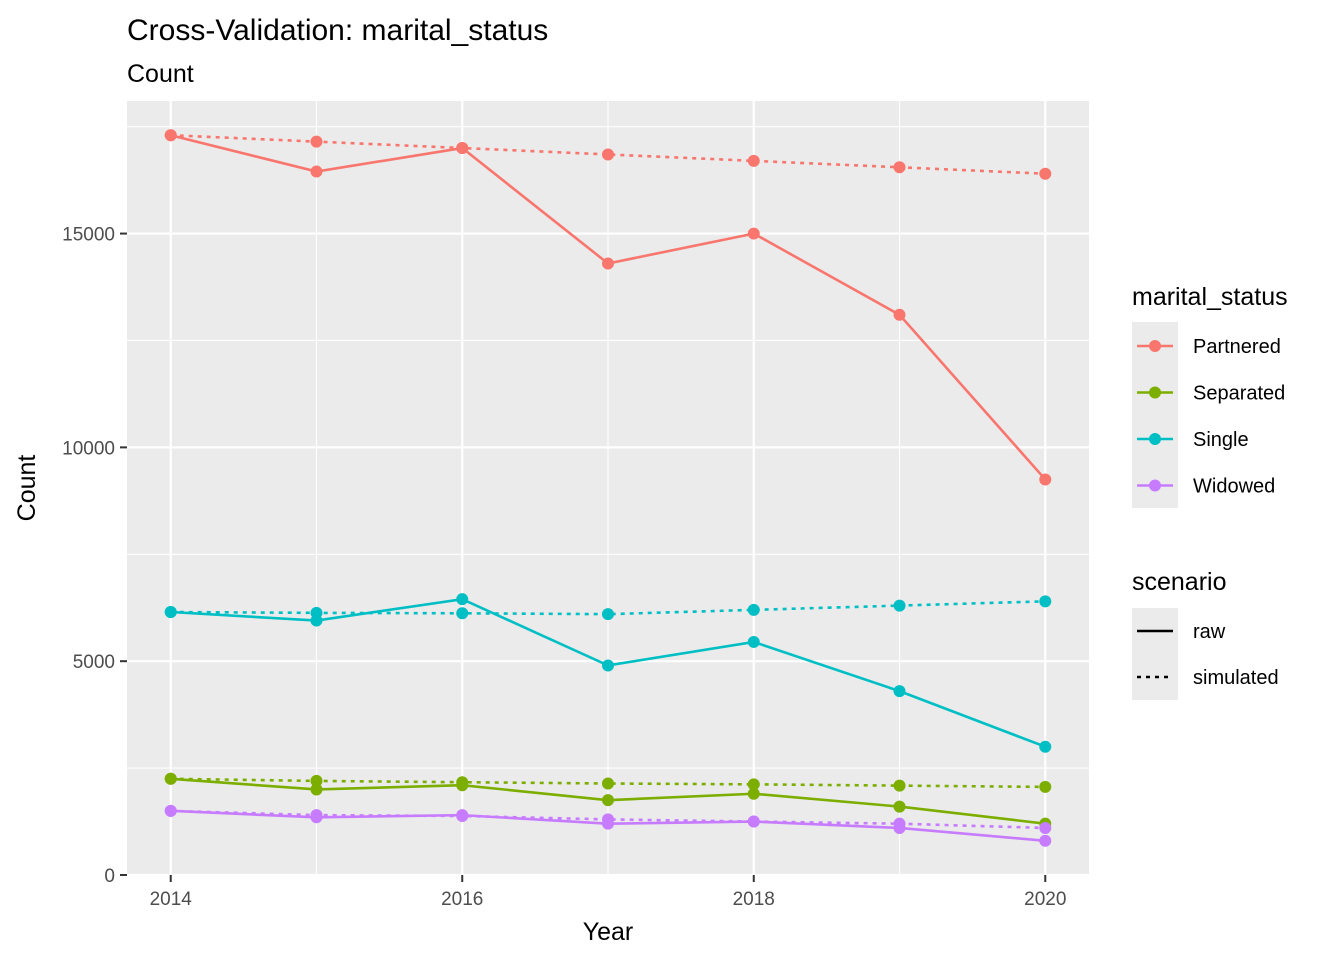  Describe the element at coordinates (1045, 899) in the screenshot. I see `x-tick-label: 2020` at that location.